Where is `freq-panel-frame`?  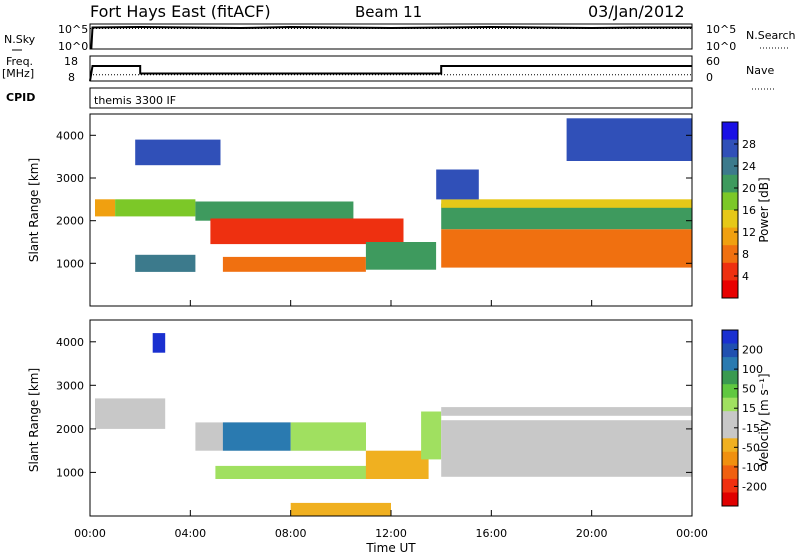
freq-panel-frame is located at coordinates (391, 68).